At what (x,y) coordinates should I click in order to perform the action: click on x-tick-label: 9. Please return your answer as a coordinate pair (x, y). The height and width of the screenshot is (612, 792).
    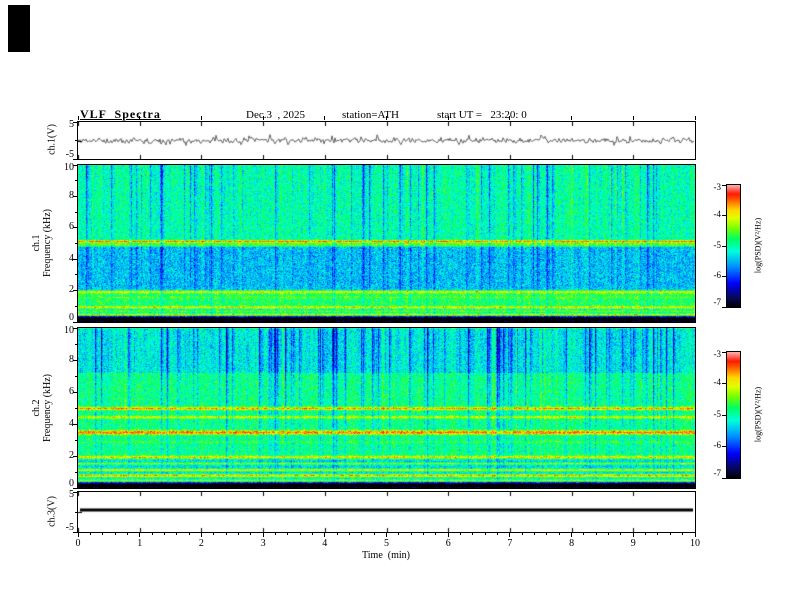
    Looking at the image, I should click on (633, 543).